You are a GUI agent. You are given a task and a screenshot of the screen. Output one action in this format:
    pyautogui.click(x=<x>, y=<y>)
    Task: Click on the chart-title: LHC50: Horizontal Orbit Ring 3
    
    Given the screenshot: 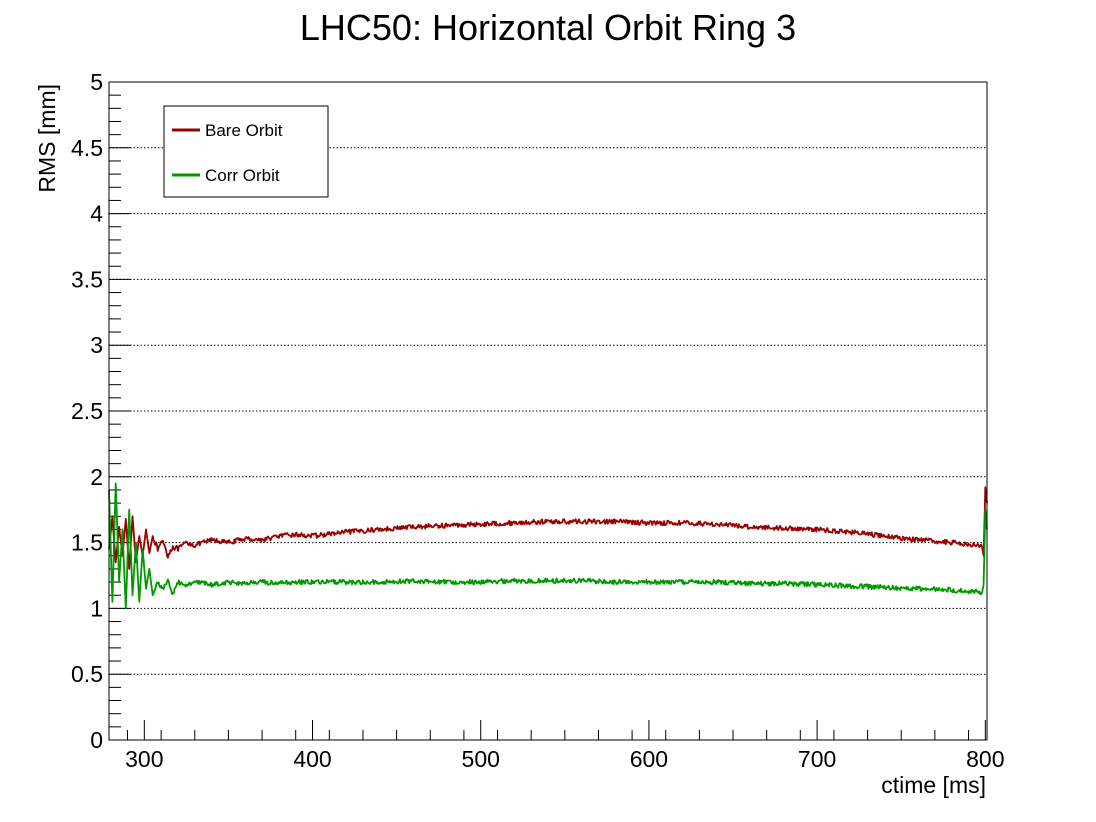 What is the action you would take?
    pyautogui.click(x=548, y=27)
    